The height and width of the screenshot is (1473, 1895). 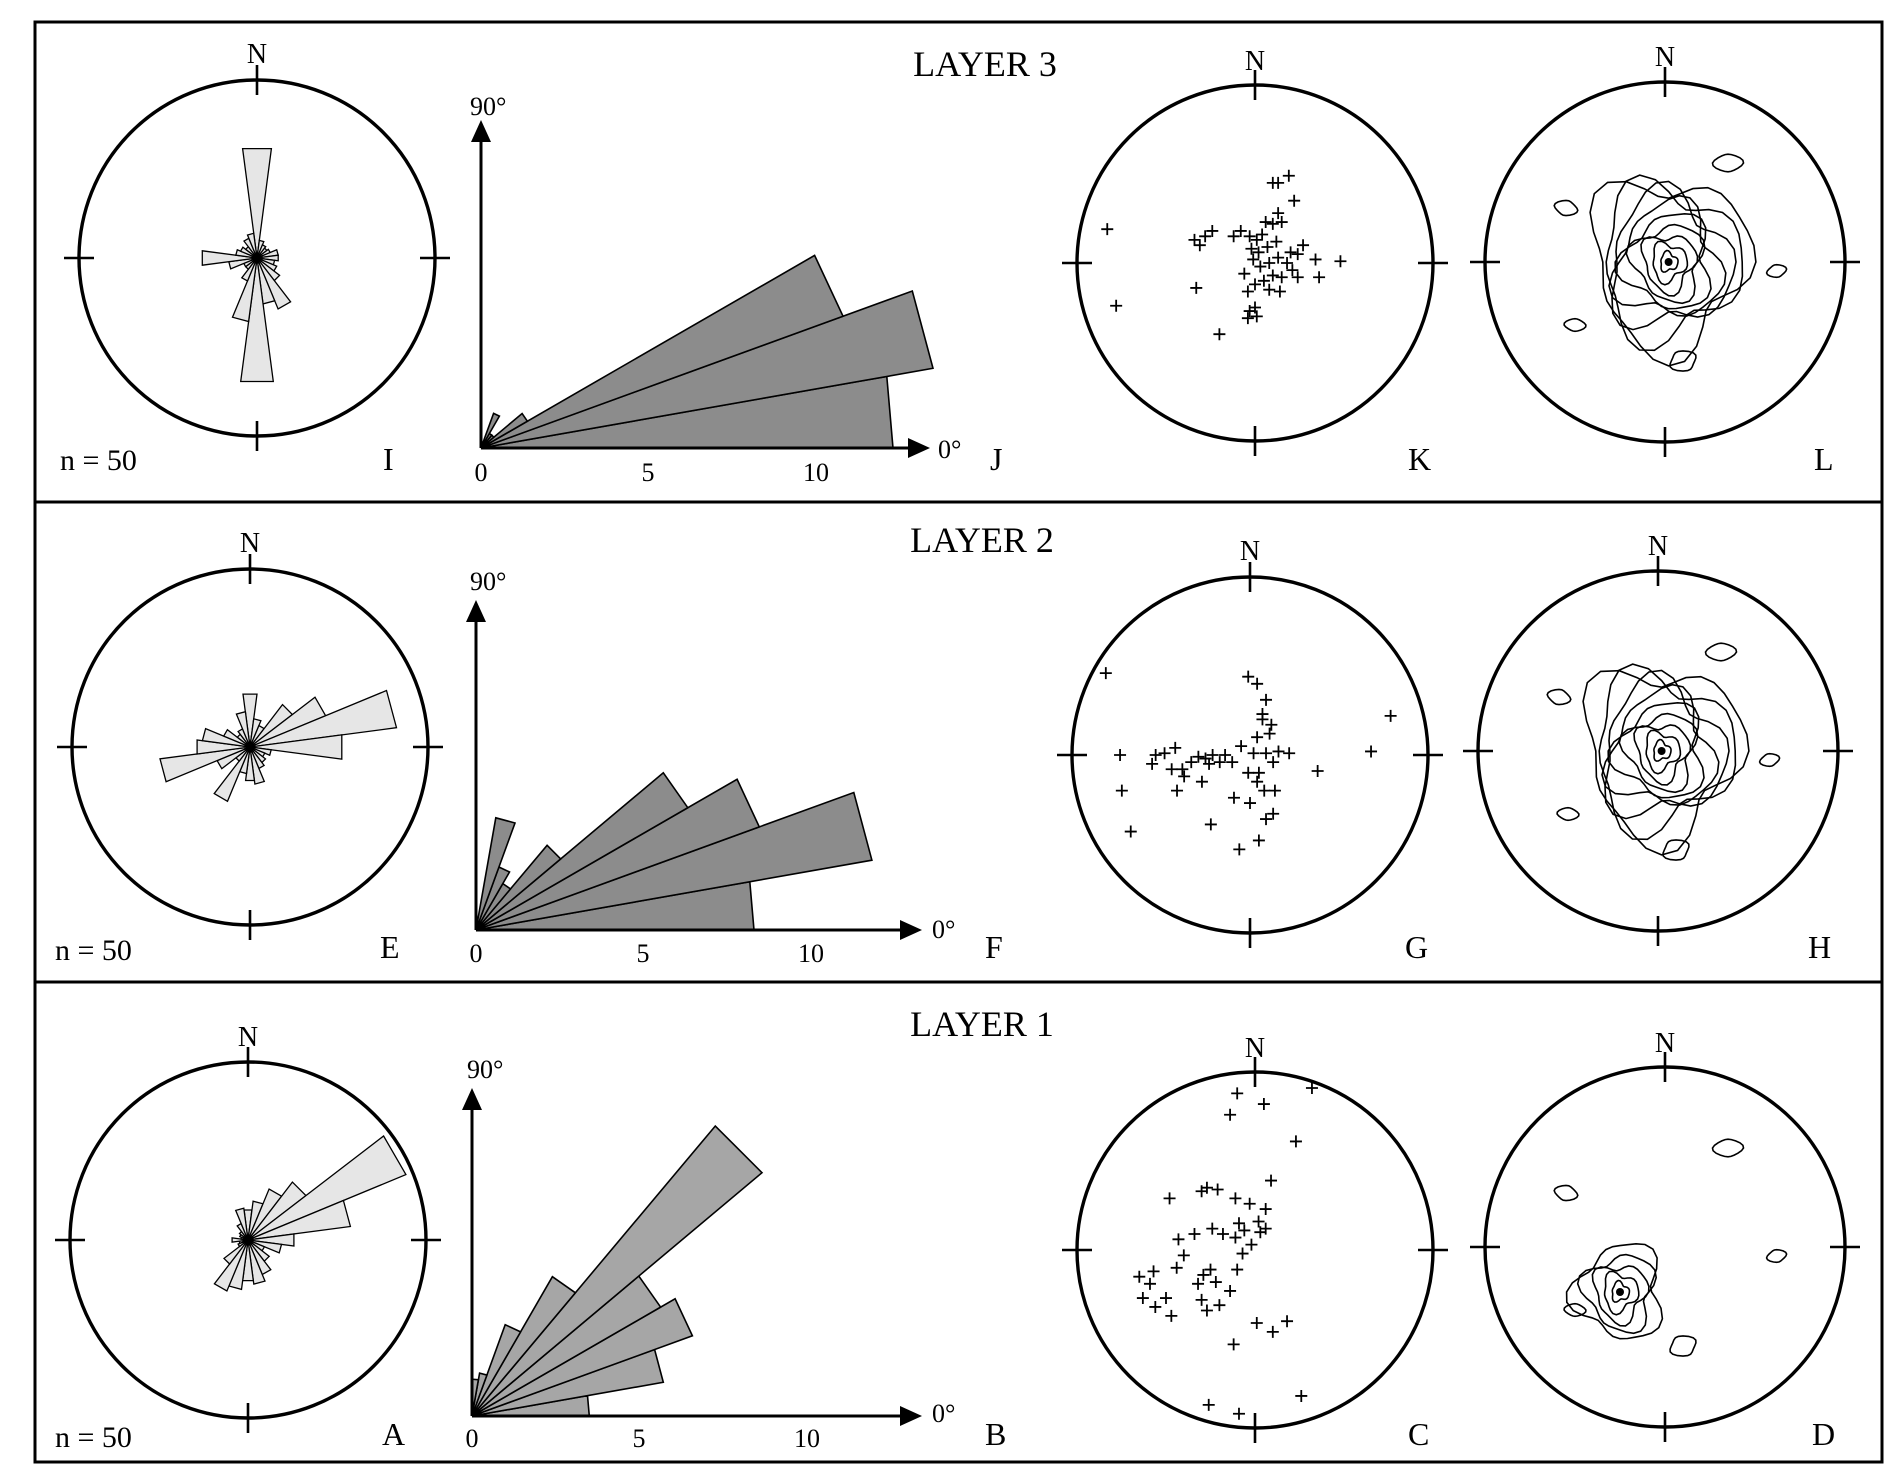 I want to click on dip-axis-arrow-up, so click(x=472, y=1099).